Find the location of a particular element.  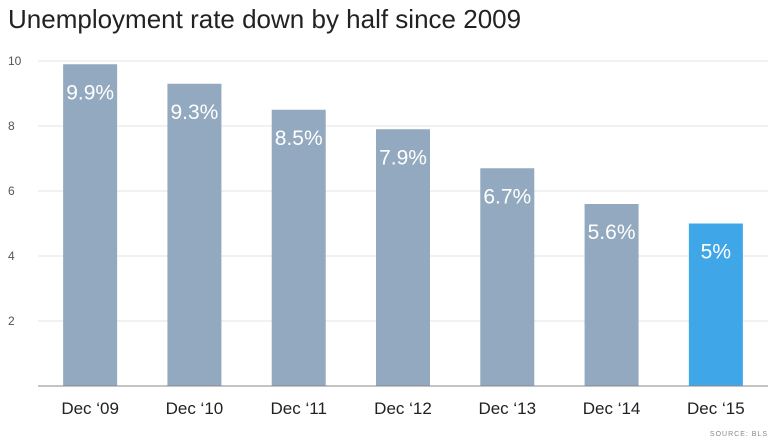

source-note: SOURCE: BLS is located at coordinates (738, 434).